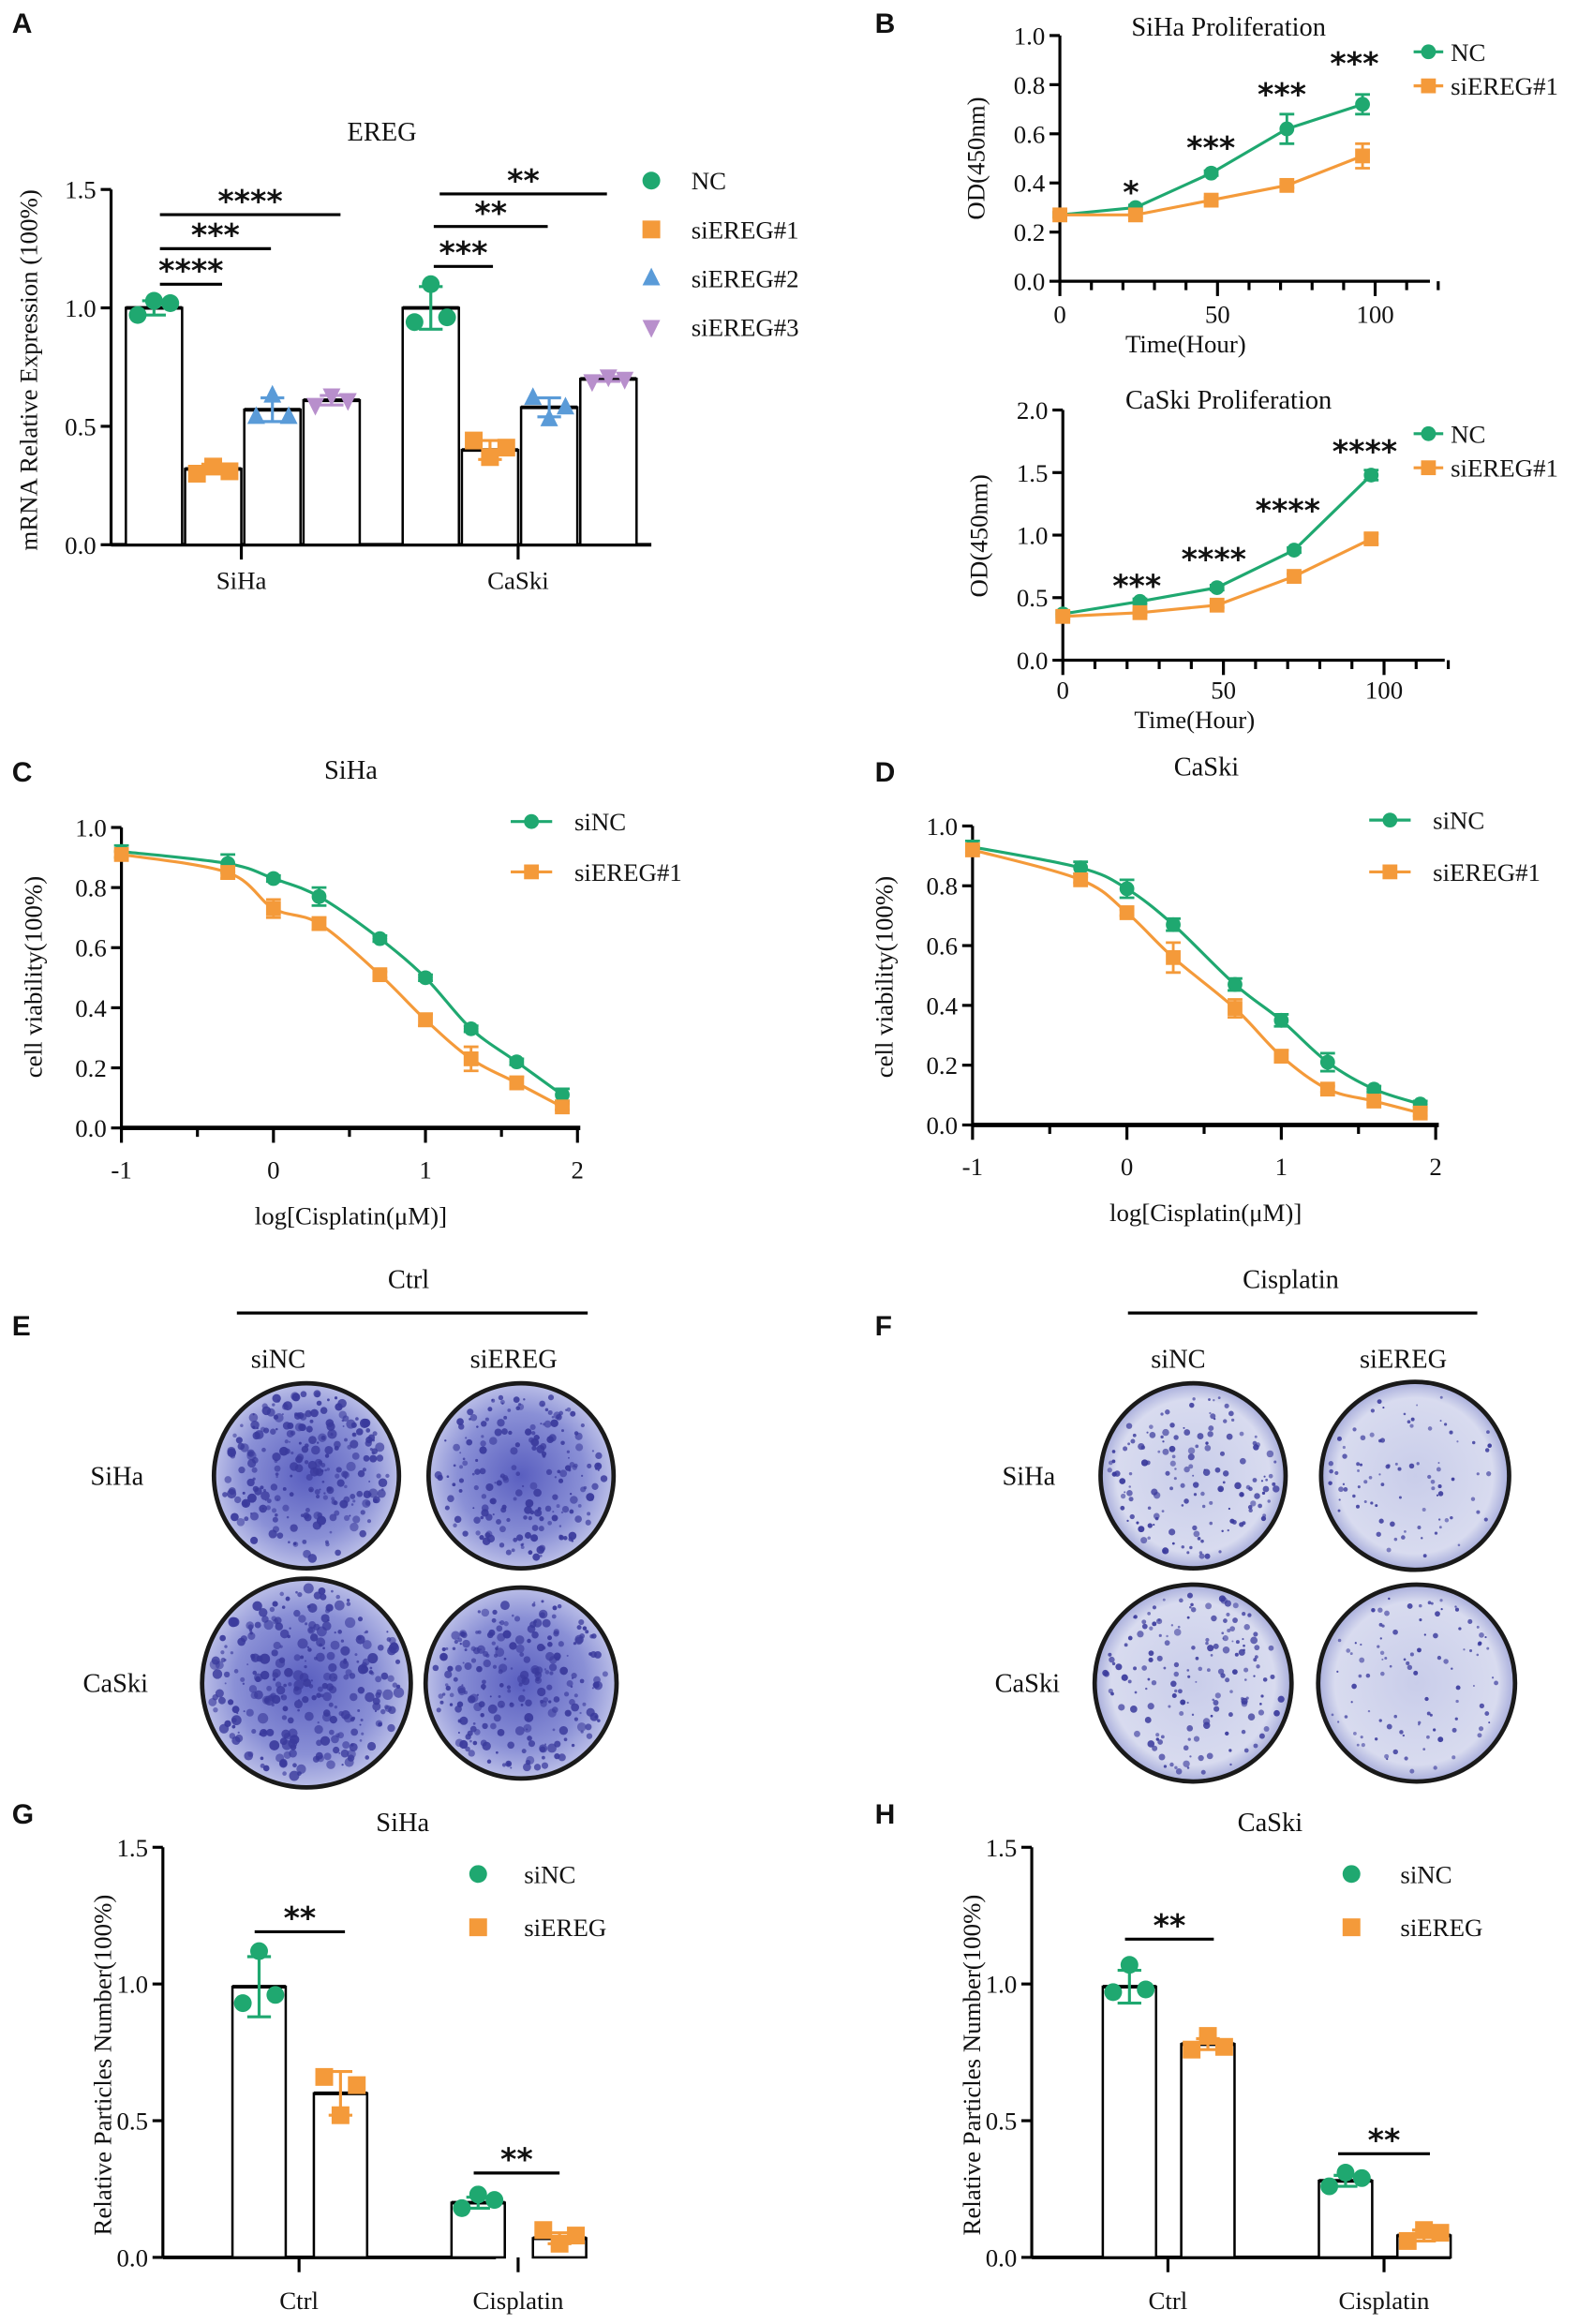  Describe the element at coordinates (628, 872) in the screenshot. I see `legend-label: siEREG#1` at that location.